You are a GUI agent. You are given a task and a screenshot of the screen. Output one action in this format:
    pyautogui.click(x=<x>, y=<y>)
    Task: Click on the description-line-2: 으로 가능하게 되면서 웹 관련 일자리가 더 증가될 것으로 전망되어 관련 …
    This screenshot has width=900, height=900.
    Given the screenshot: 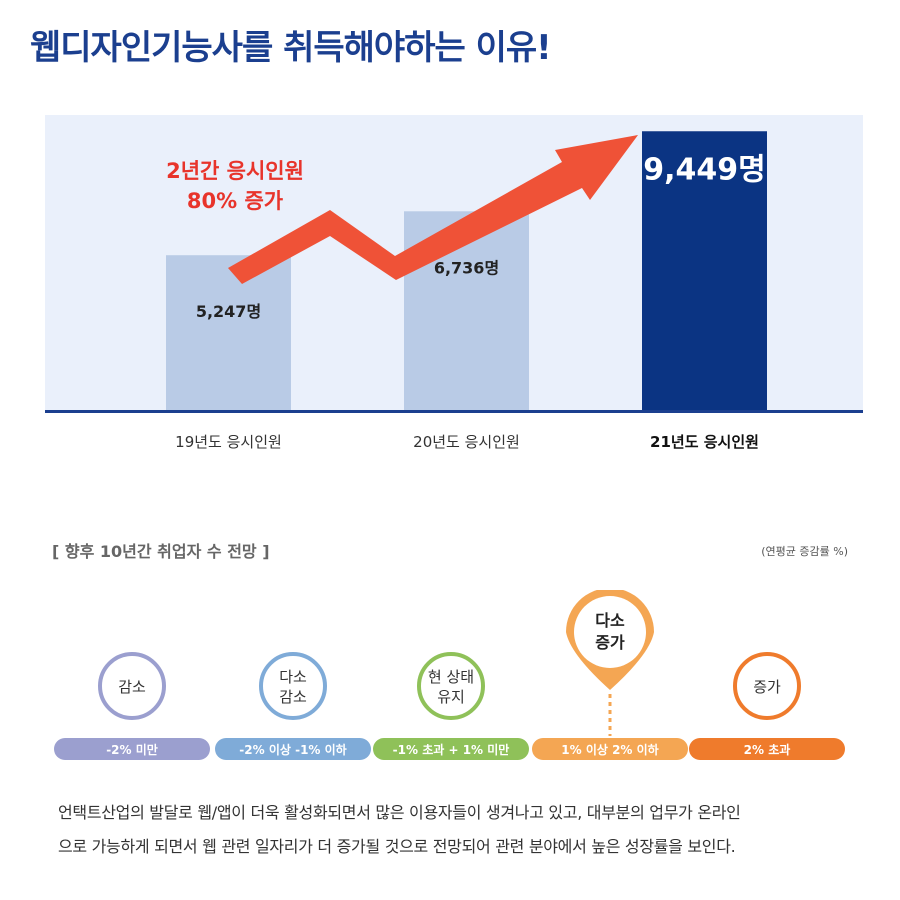 What is the action you would take?
    pyautogui.click(x=397, y=846)
    